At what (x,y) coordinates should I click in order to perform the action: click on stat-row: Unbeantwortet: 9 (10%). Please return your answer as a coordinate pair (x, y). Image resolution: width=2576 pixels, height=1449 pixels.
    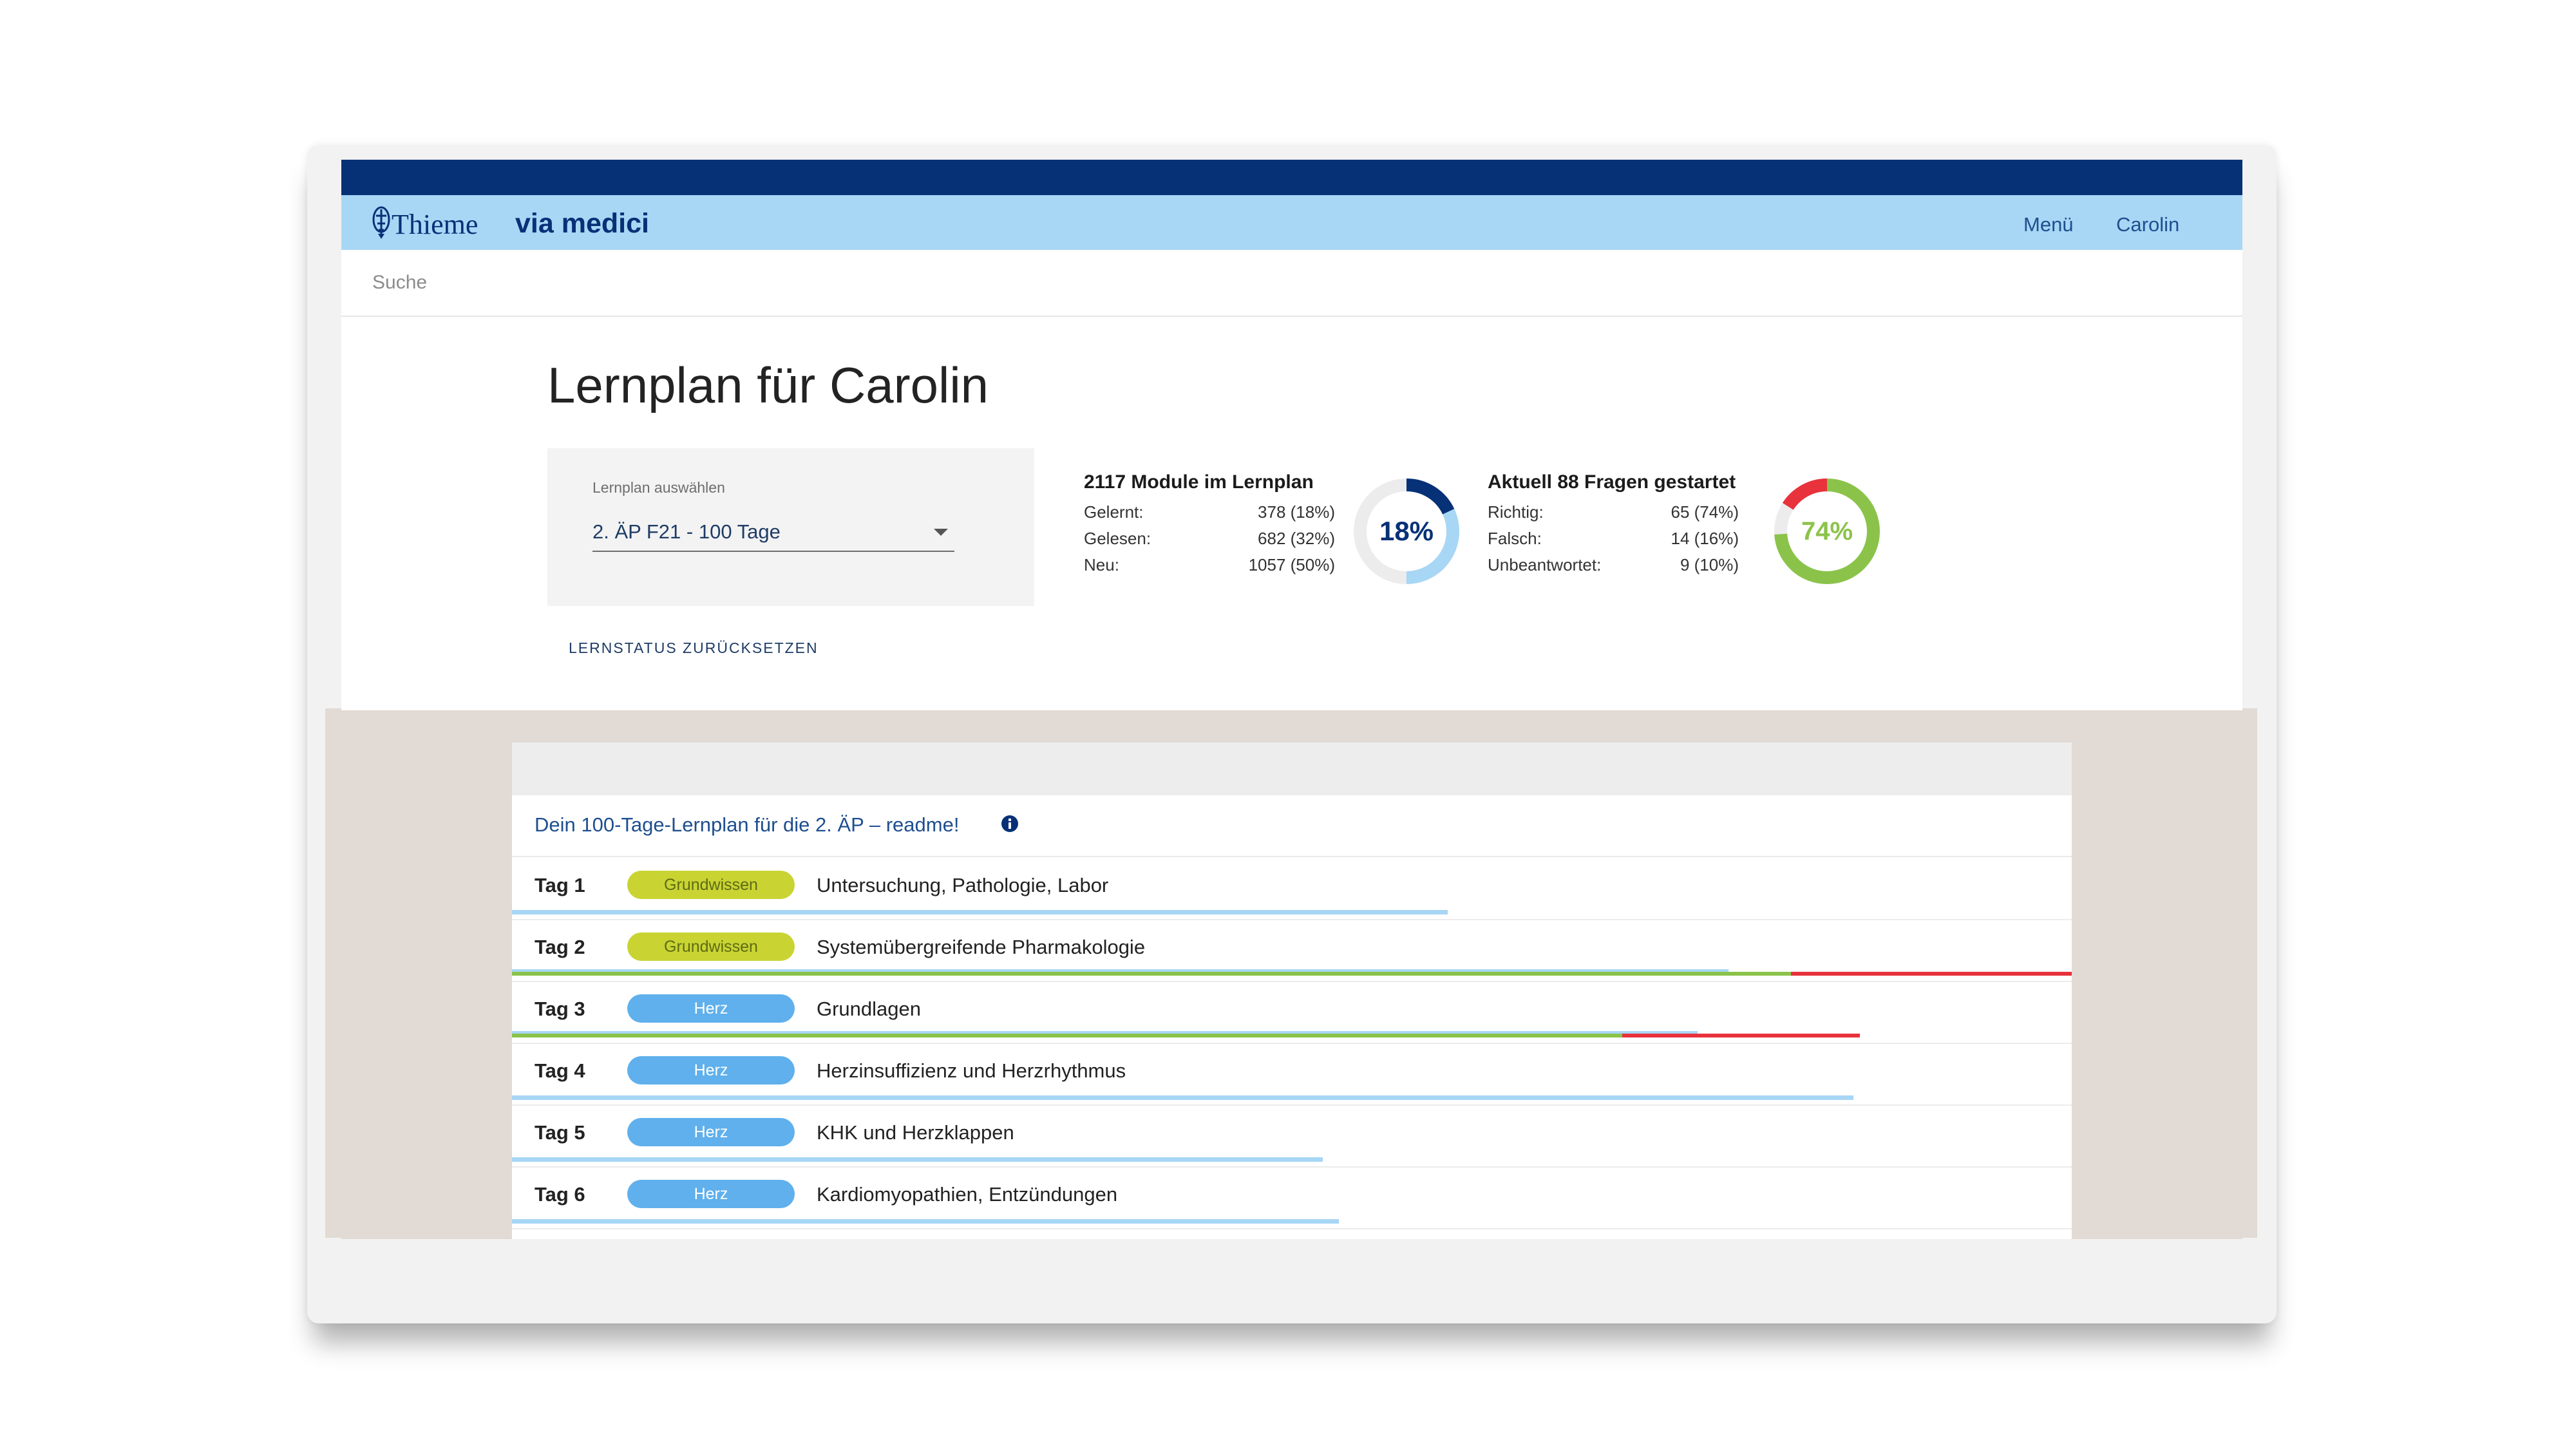
    Looking at the image, I should click on (1613, 564).